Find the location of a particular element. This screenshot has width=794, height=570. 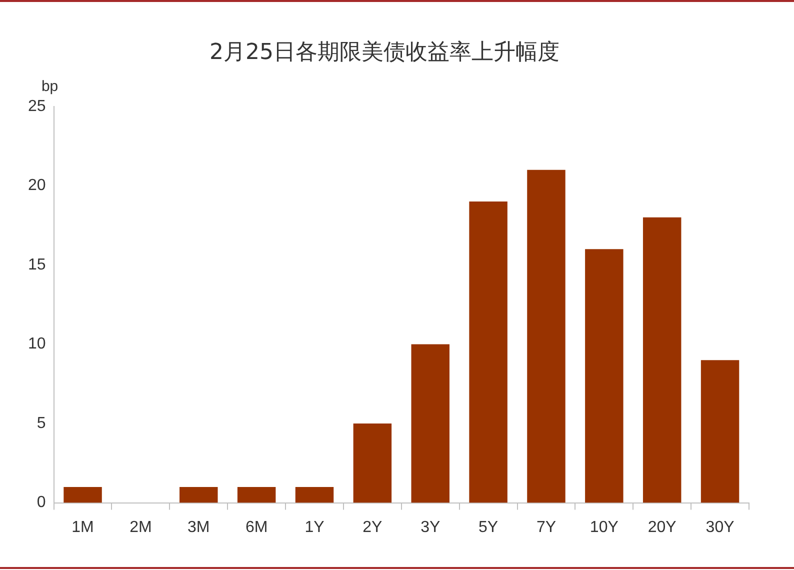

y-axis-title: bp is located at coordinates (49, 87).